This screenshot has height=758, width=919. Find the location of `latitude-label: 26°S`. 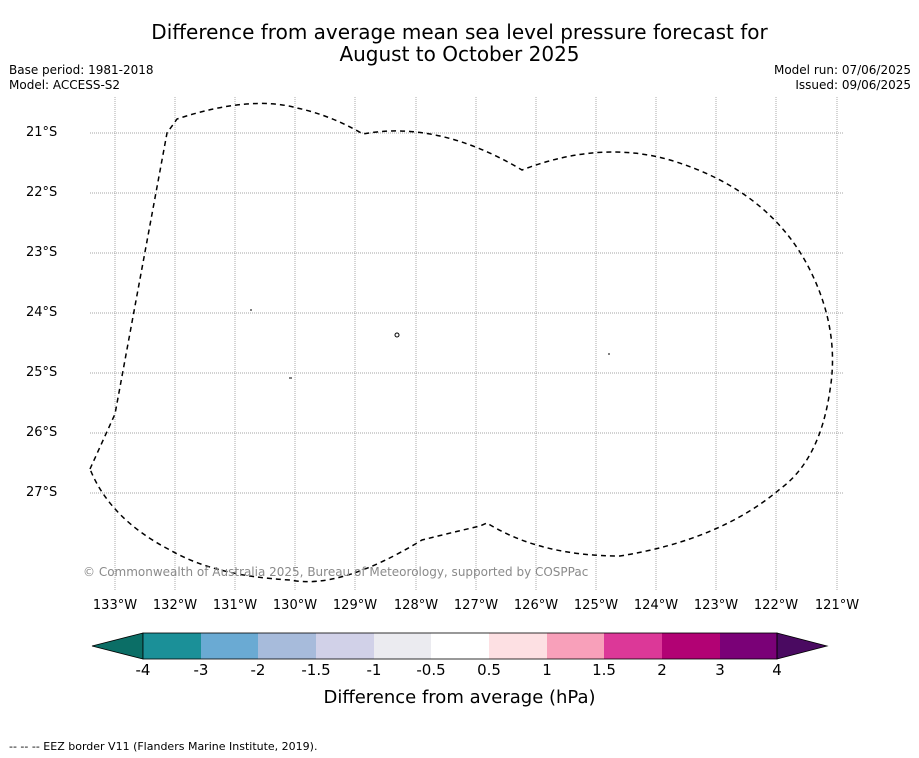

latitude-label: 26°S is located at coordinates (42, 432).